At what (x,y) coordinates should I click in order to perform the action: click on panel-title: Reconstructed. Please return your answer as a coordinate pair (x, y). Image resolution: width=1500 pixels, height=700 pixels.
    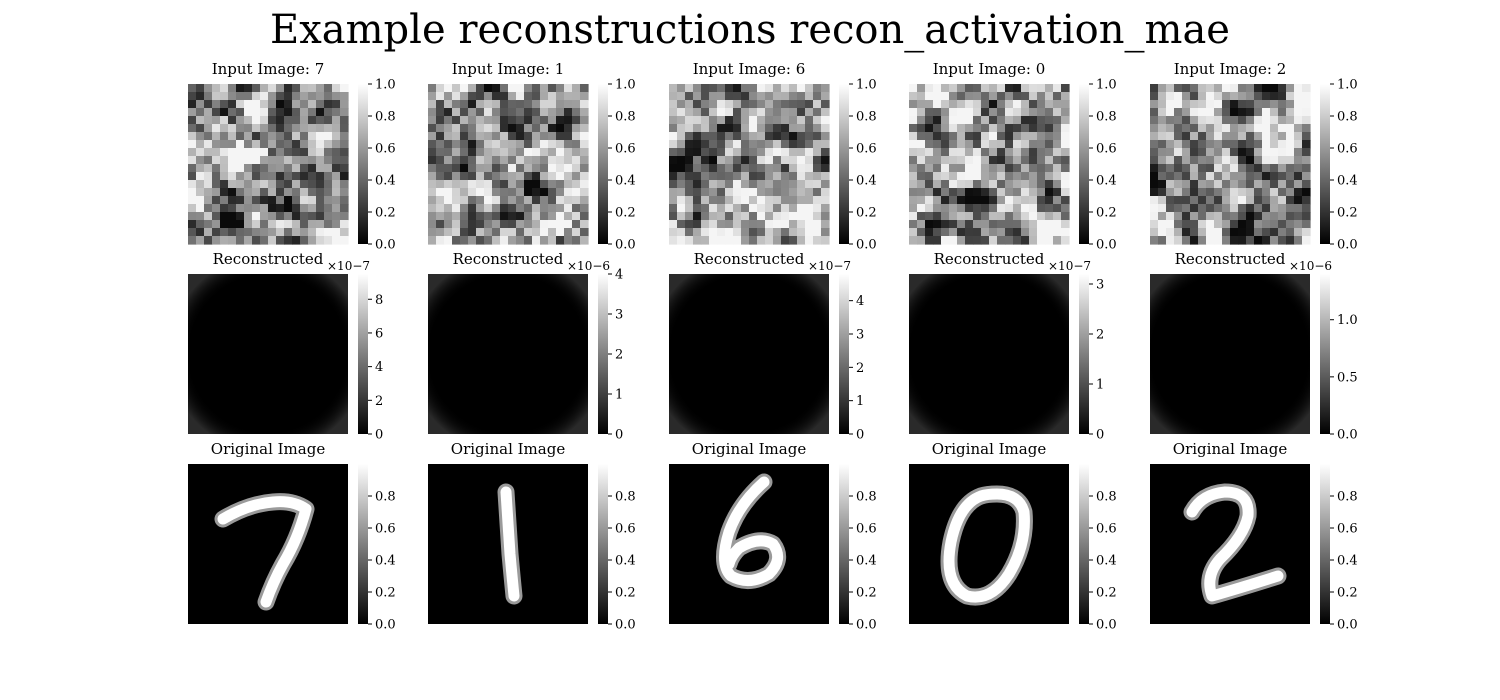
    Looking at the image, I should click on (268, 259).